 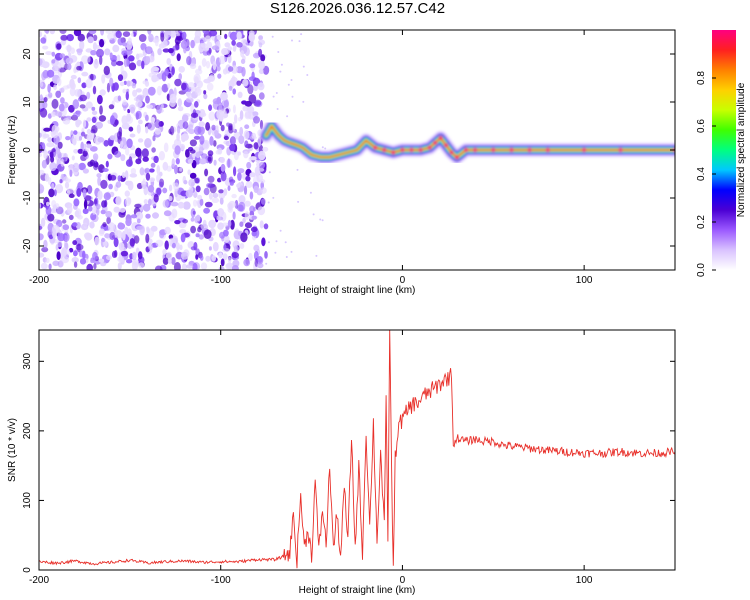 What do you see at coordinates (701, 174) in the screenshot?
I see `colorbar-tick-label: 0.4` at bounding box center [701, 174].